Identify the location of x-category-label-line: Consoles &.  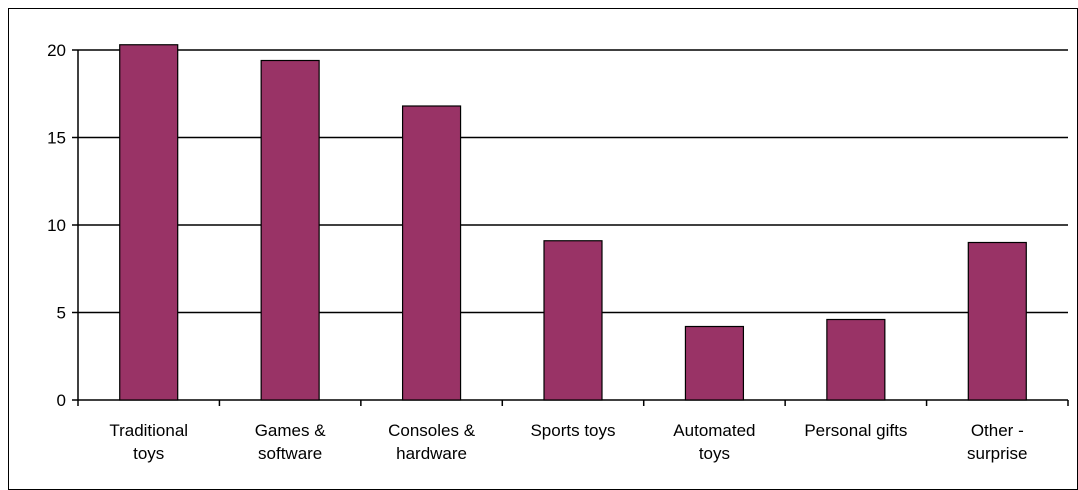
(432, 430).